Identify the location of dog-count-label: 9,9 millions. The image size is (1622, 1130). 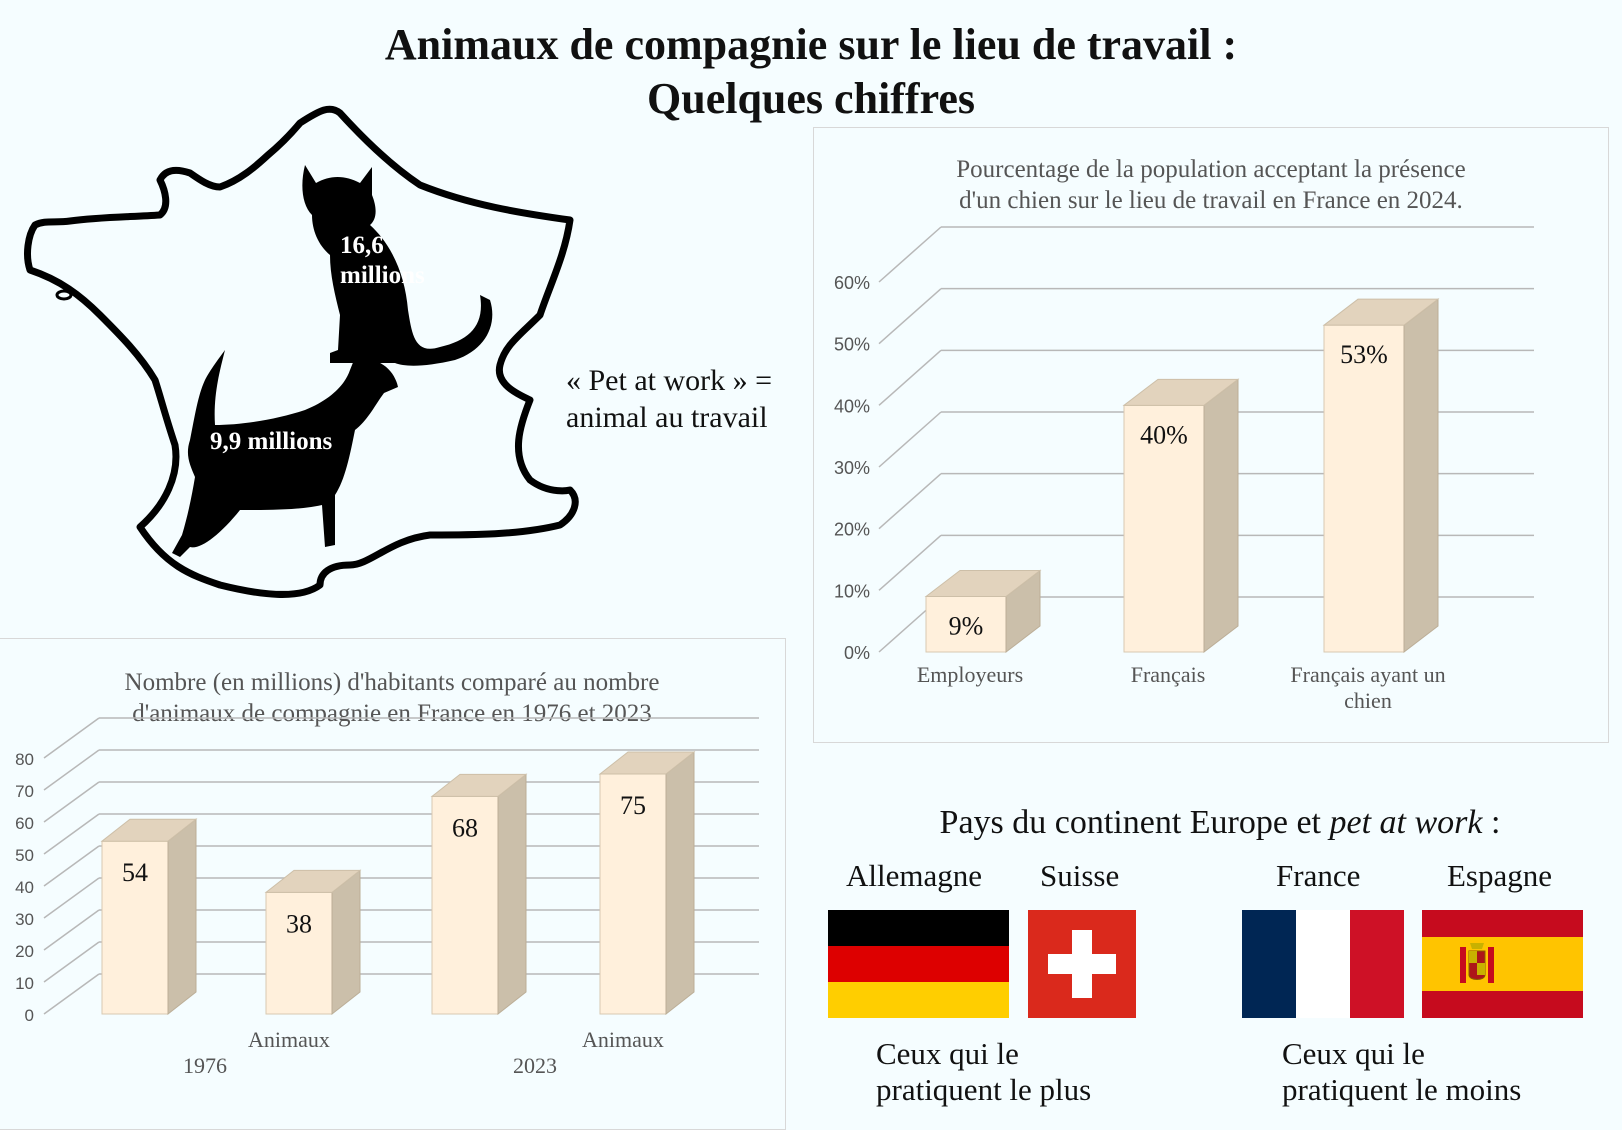
(271, 441).